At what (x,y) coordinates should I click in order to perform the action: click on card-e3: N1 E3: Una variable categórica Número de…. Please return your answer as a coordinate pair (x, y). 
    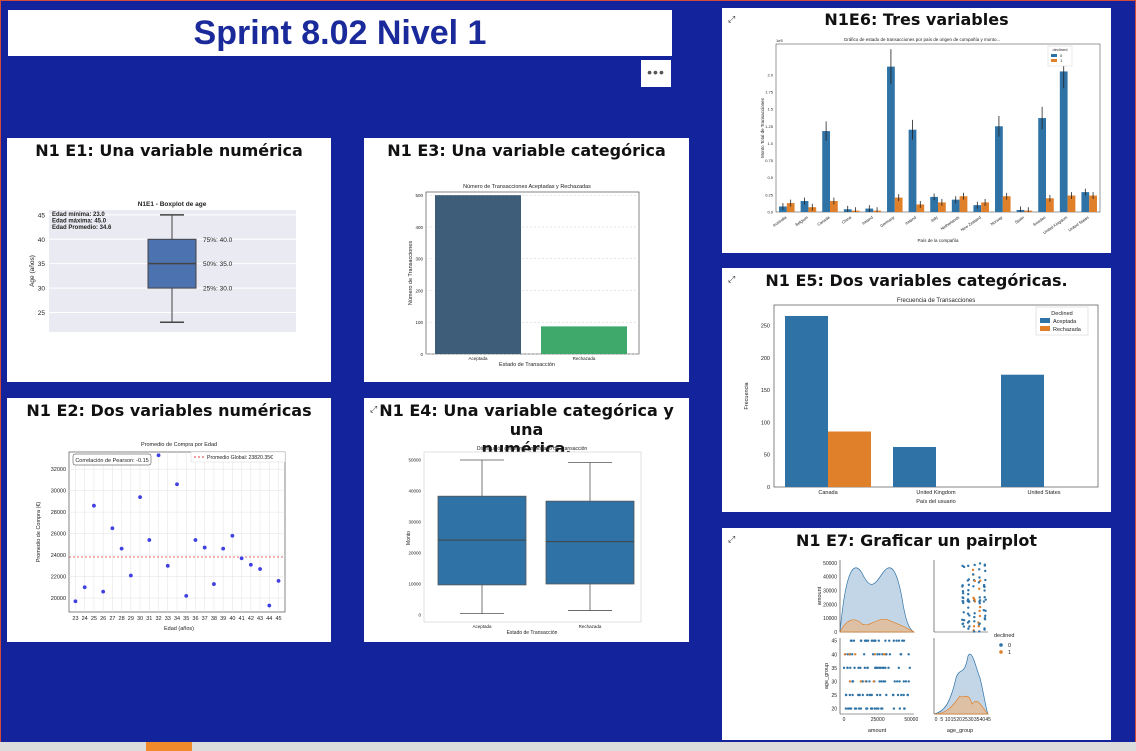
    Looking at the image, I should click on (526, 260).